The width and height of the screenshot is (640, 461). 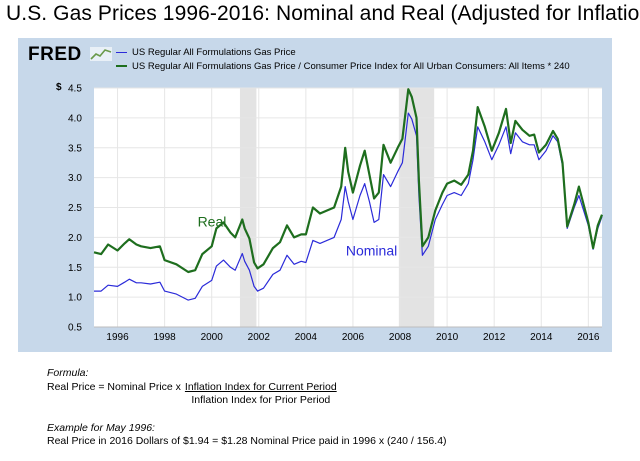 What do you see at coordinates (212, 337) in the screenshot?
I see `x-tick-label-2: 2000` at bounding box center [212, 337].